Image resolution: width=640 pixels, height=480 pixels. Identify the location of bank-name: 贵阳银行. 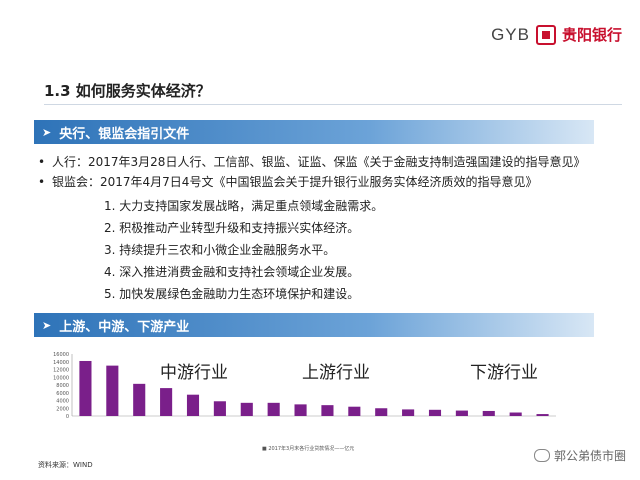
(591, 35).